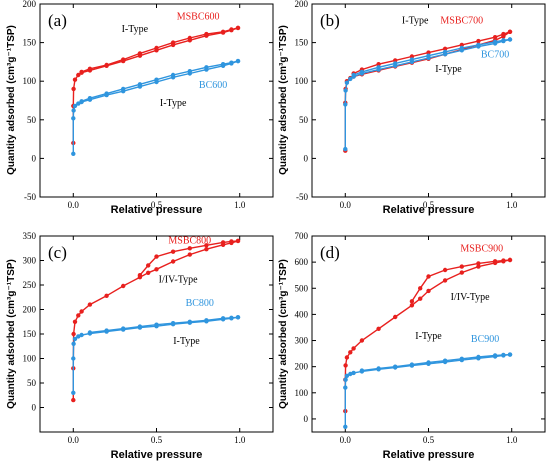 The width and height of the screenshot is (550, 465). What do you see at coordinates (330, 252) in the screenshot?
I see `panel-label: (d)` at bounding box center [330, 252].